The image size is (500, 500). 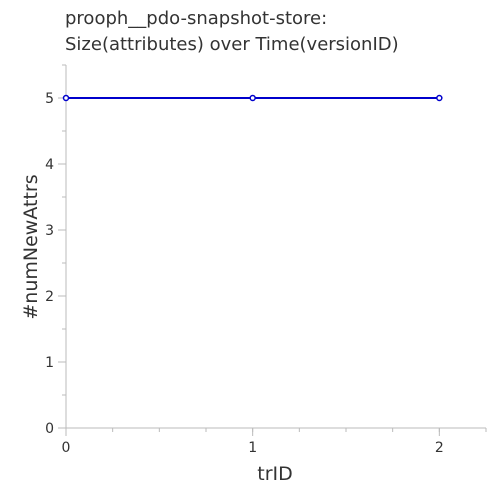 What do you see at coordinates (66, 448) in the screenshot?
I see `x-tick-label: 0` at bounding box center [66, 448].